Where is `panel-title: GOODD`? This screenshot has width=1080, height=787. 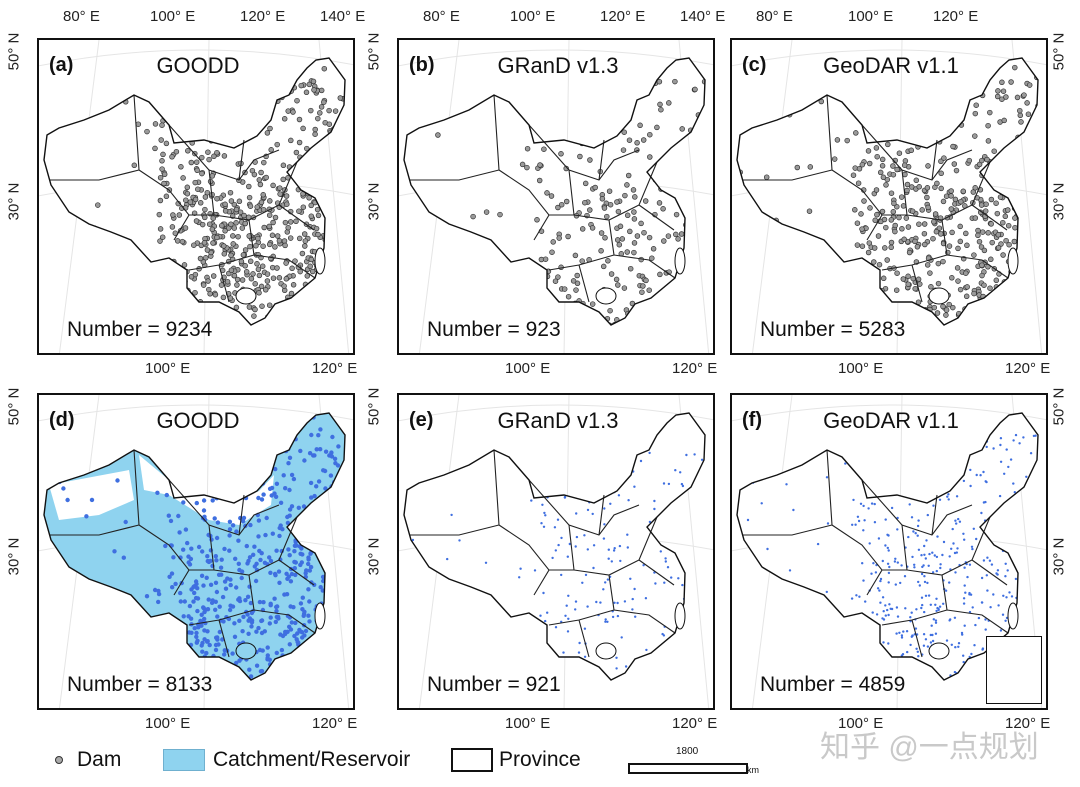
panel-title: GOODD is located at coordinates (198, 420).